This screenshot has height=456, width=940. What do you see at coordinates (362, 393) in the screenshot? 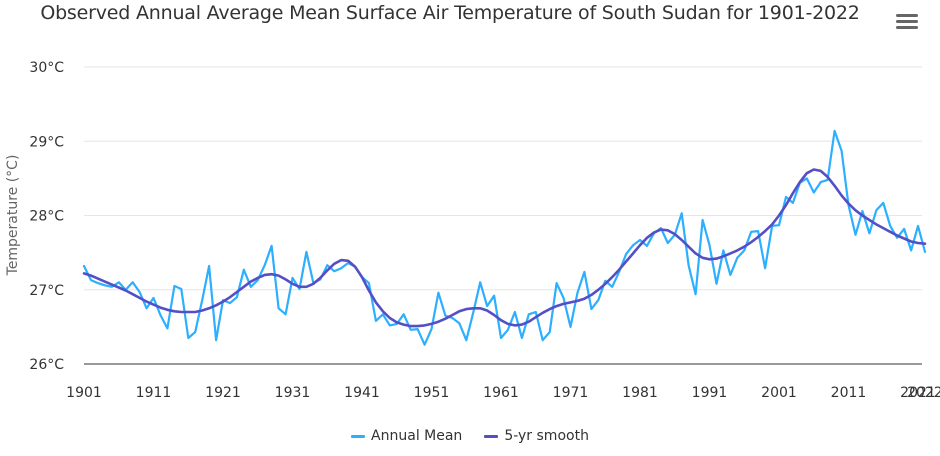
I see `x-tick-label: 1941` at bounding box center [362, 393].